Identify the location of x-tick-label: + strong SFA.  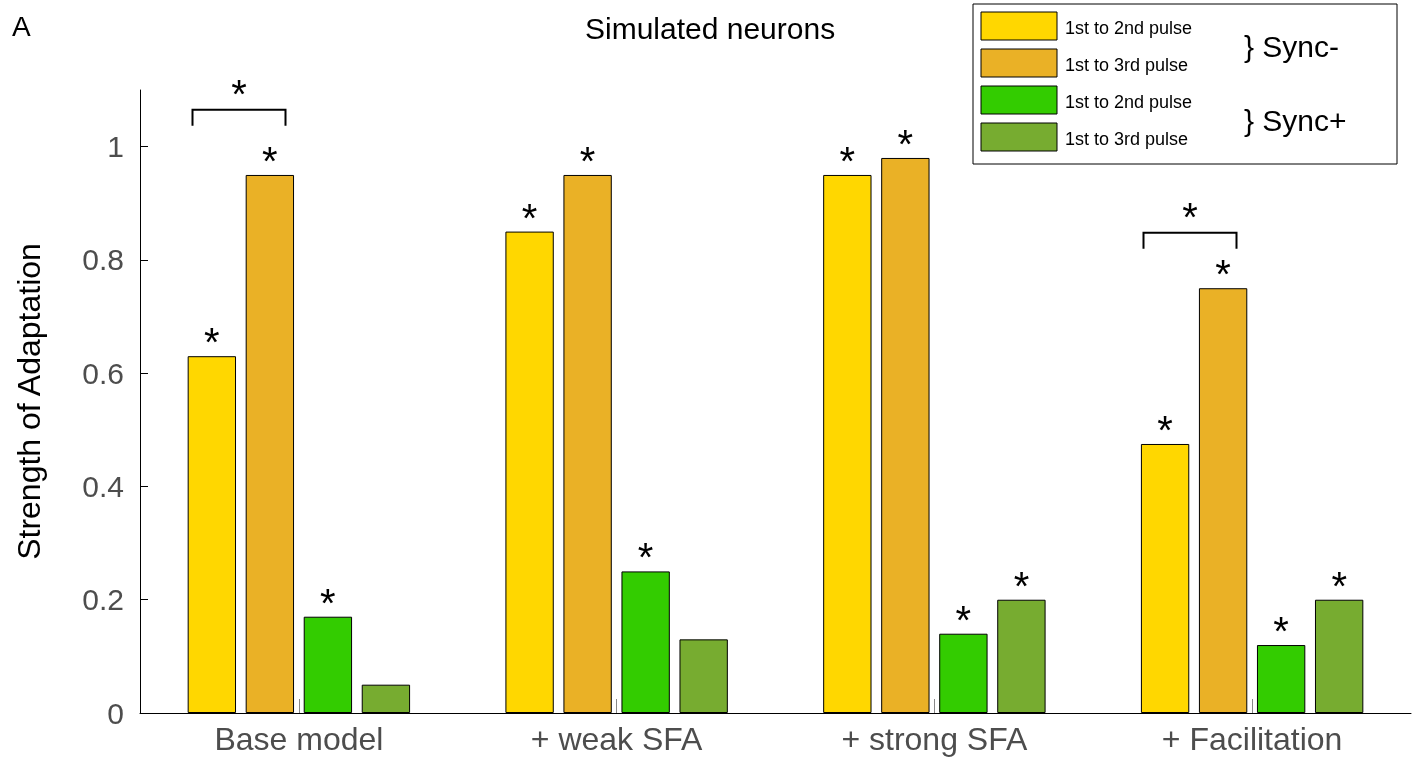
(934, 739).